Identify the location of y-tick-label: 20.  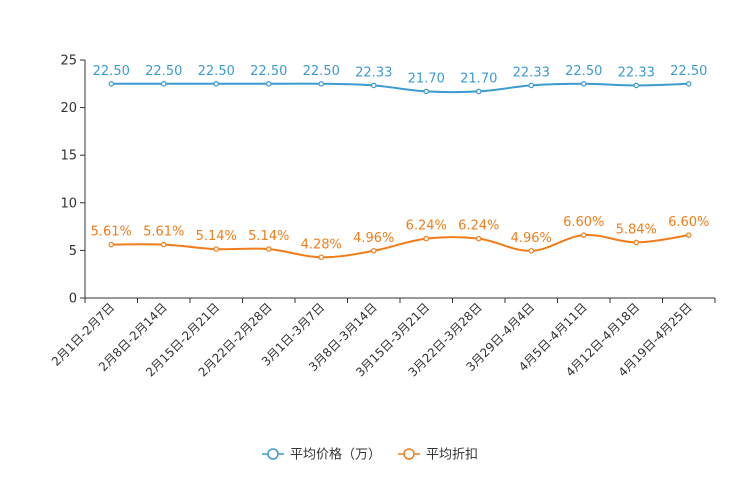
(68, 108).